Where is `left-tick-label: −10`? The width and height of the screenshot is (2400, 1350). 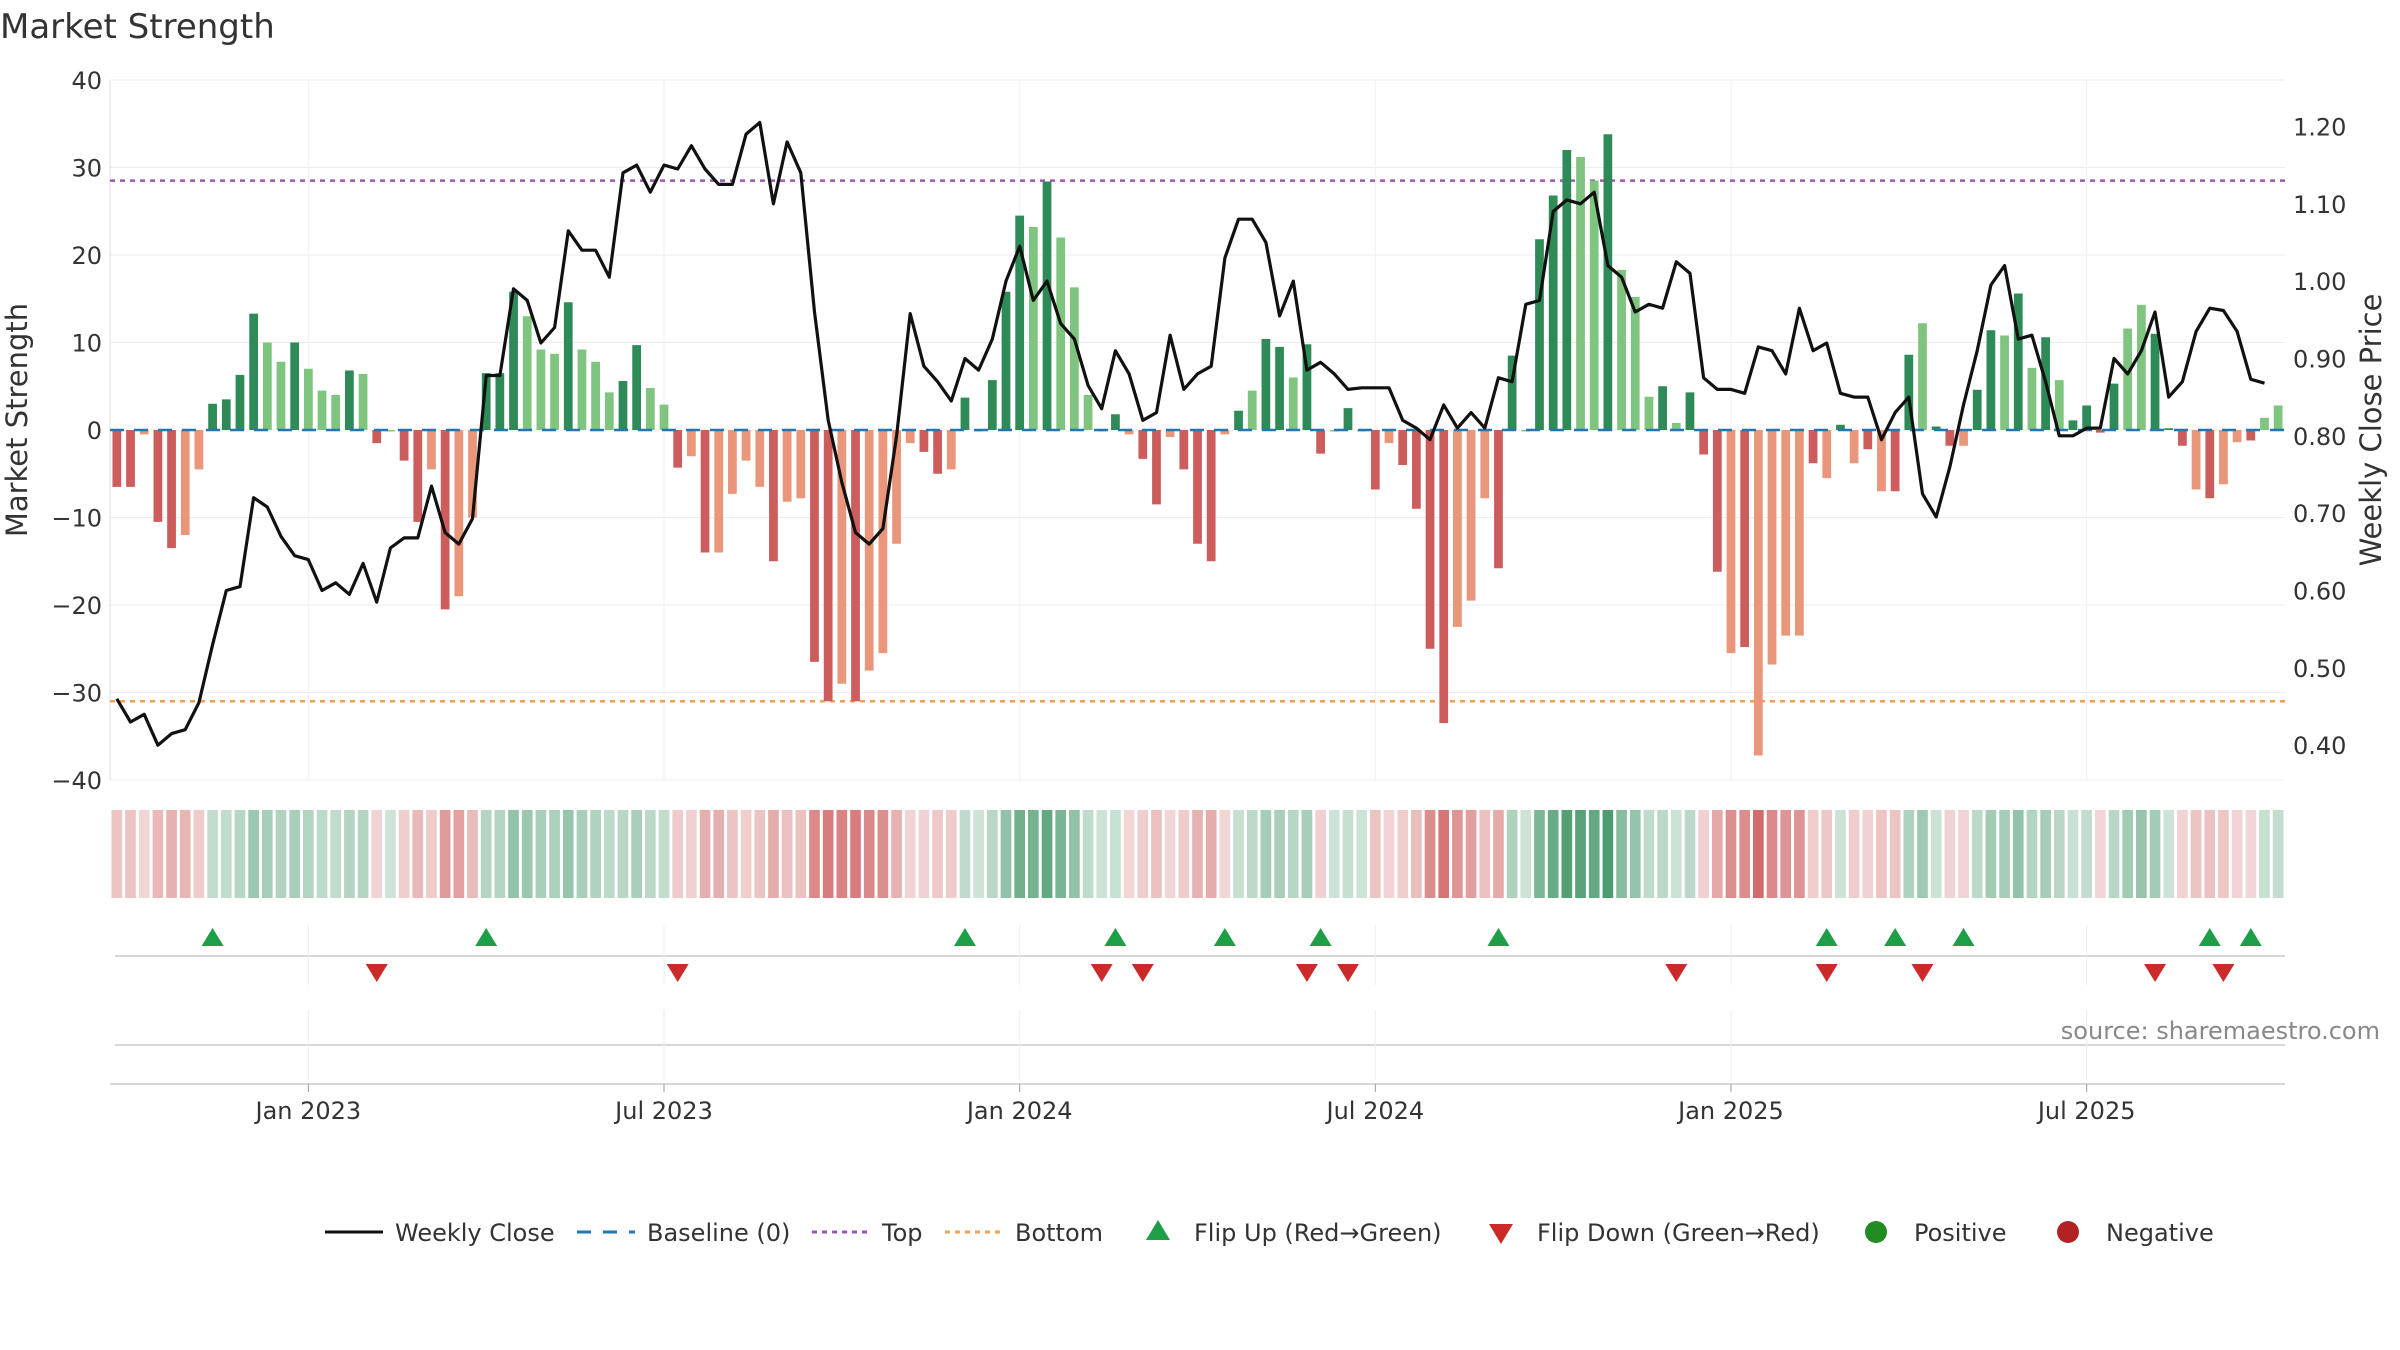
left-tick-label: −10 is located at coordinates (76, 519).